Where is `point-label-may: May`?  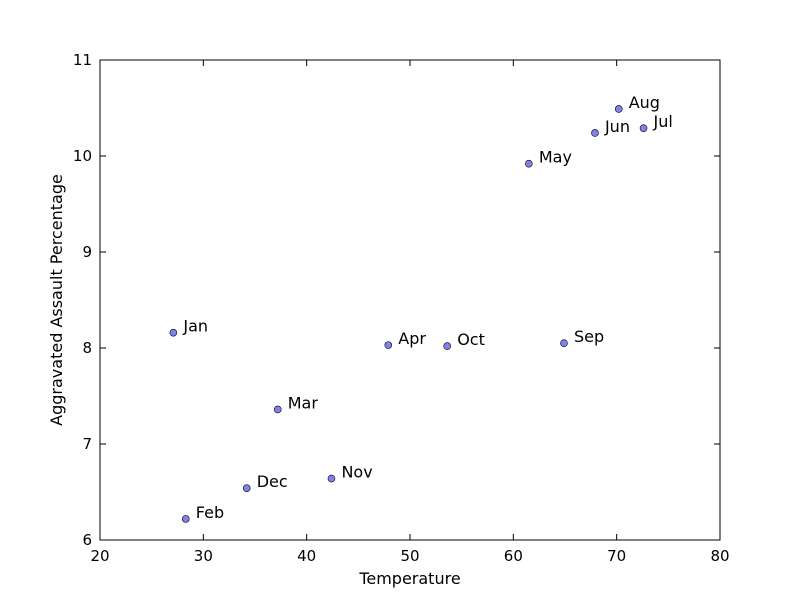
point-label-may: May is located at coordinates (555, 157).